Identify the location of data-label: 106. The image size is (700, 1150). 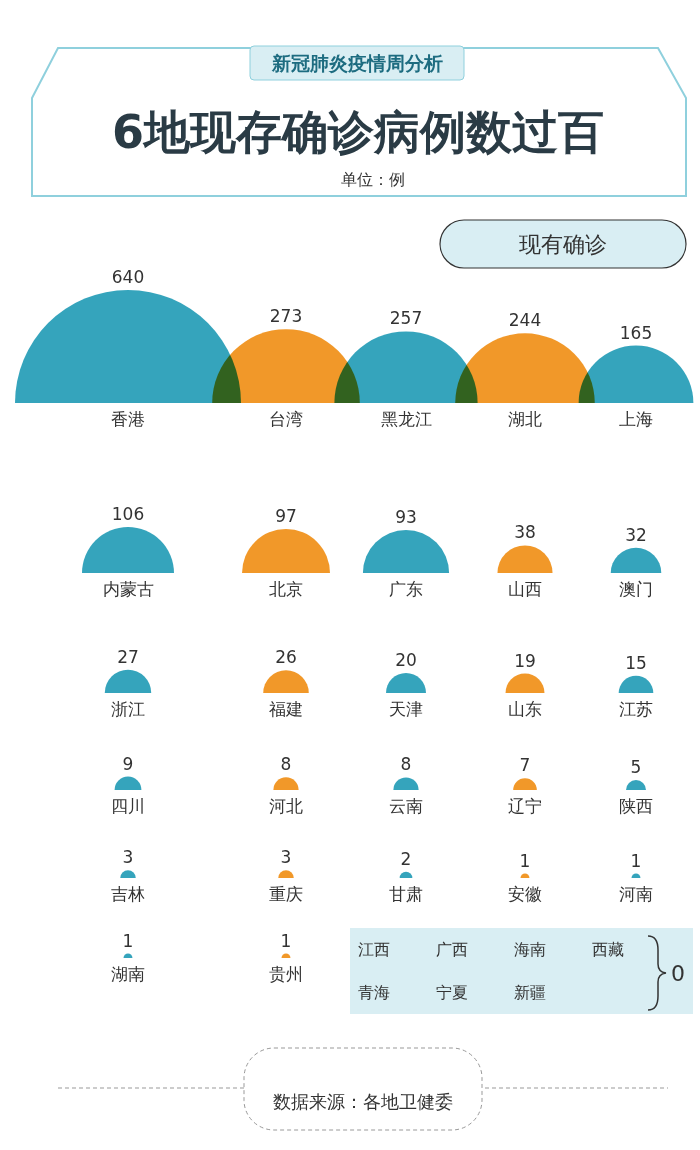
(128, 514).